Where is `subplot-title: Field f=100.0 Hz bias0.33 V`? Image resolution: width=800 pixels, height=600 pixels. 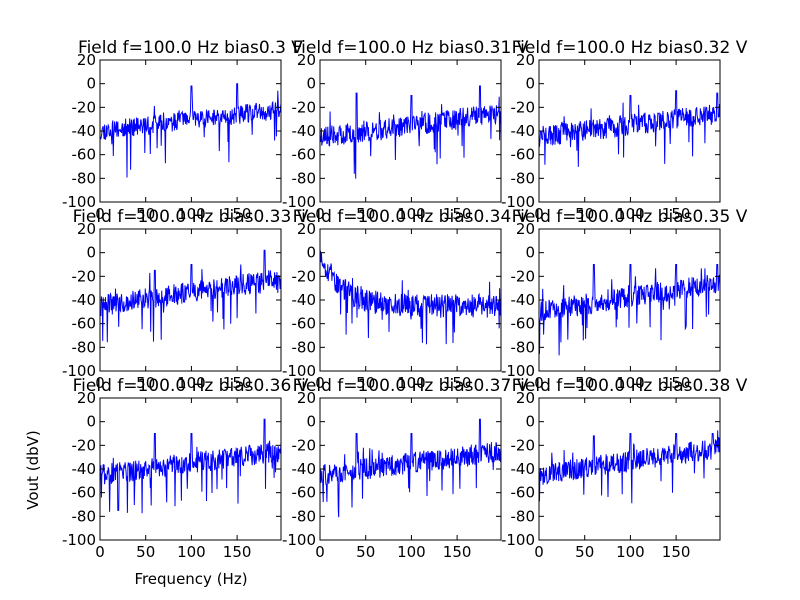
subplot-title: Field f=100.0 Hz bias0.33 V is located at coordinates (191, 217).